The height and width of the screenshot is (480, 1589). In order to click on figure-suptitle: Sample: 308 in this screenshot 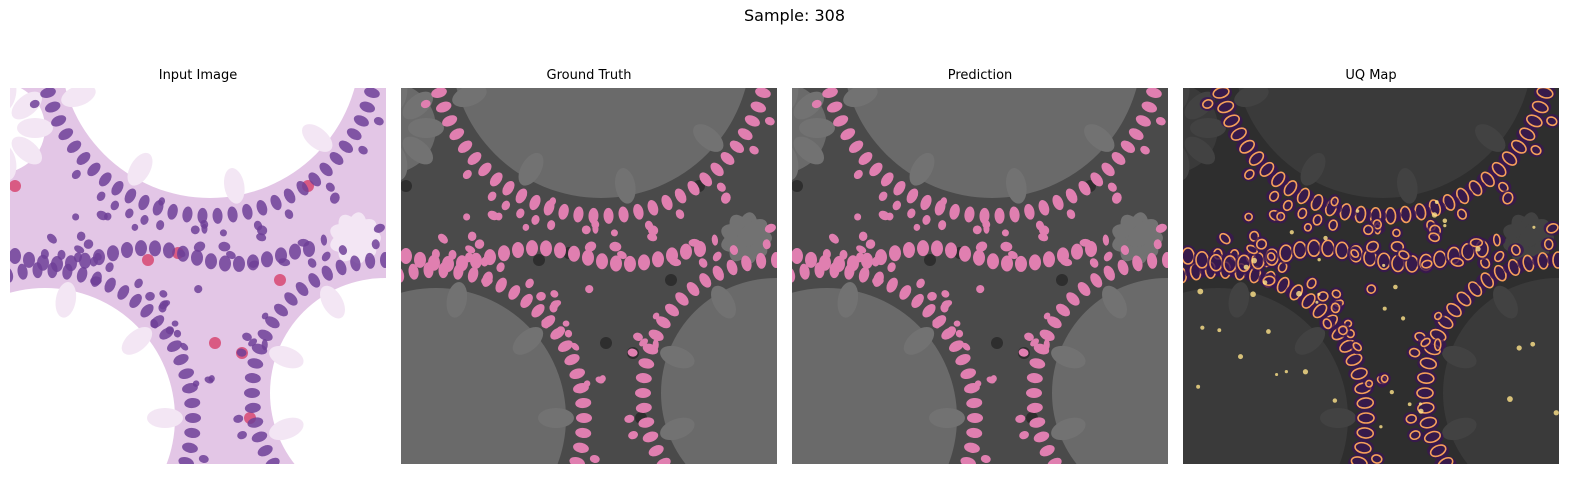, I will do `click(794, 15)`.